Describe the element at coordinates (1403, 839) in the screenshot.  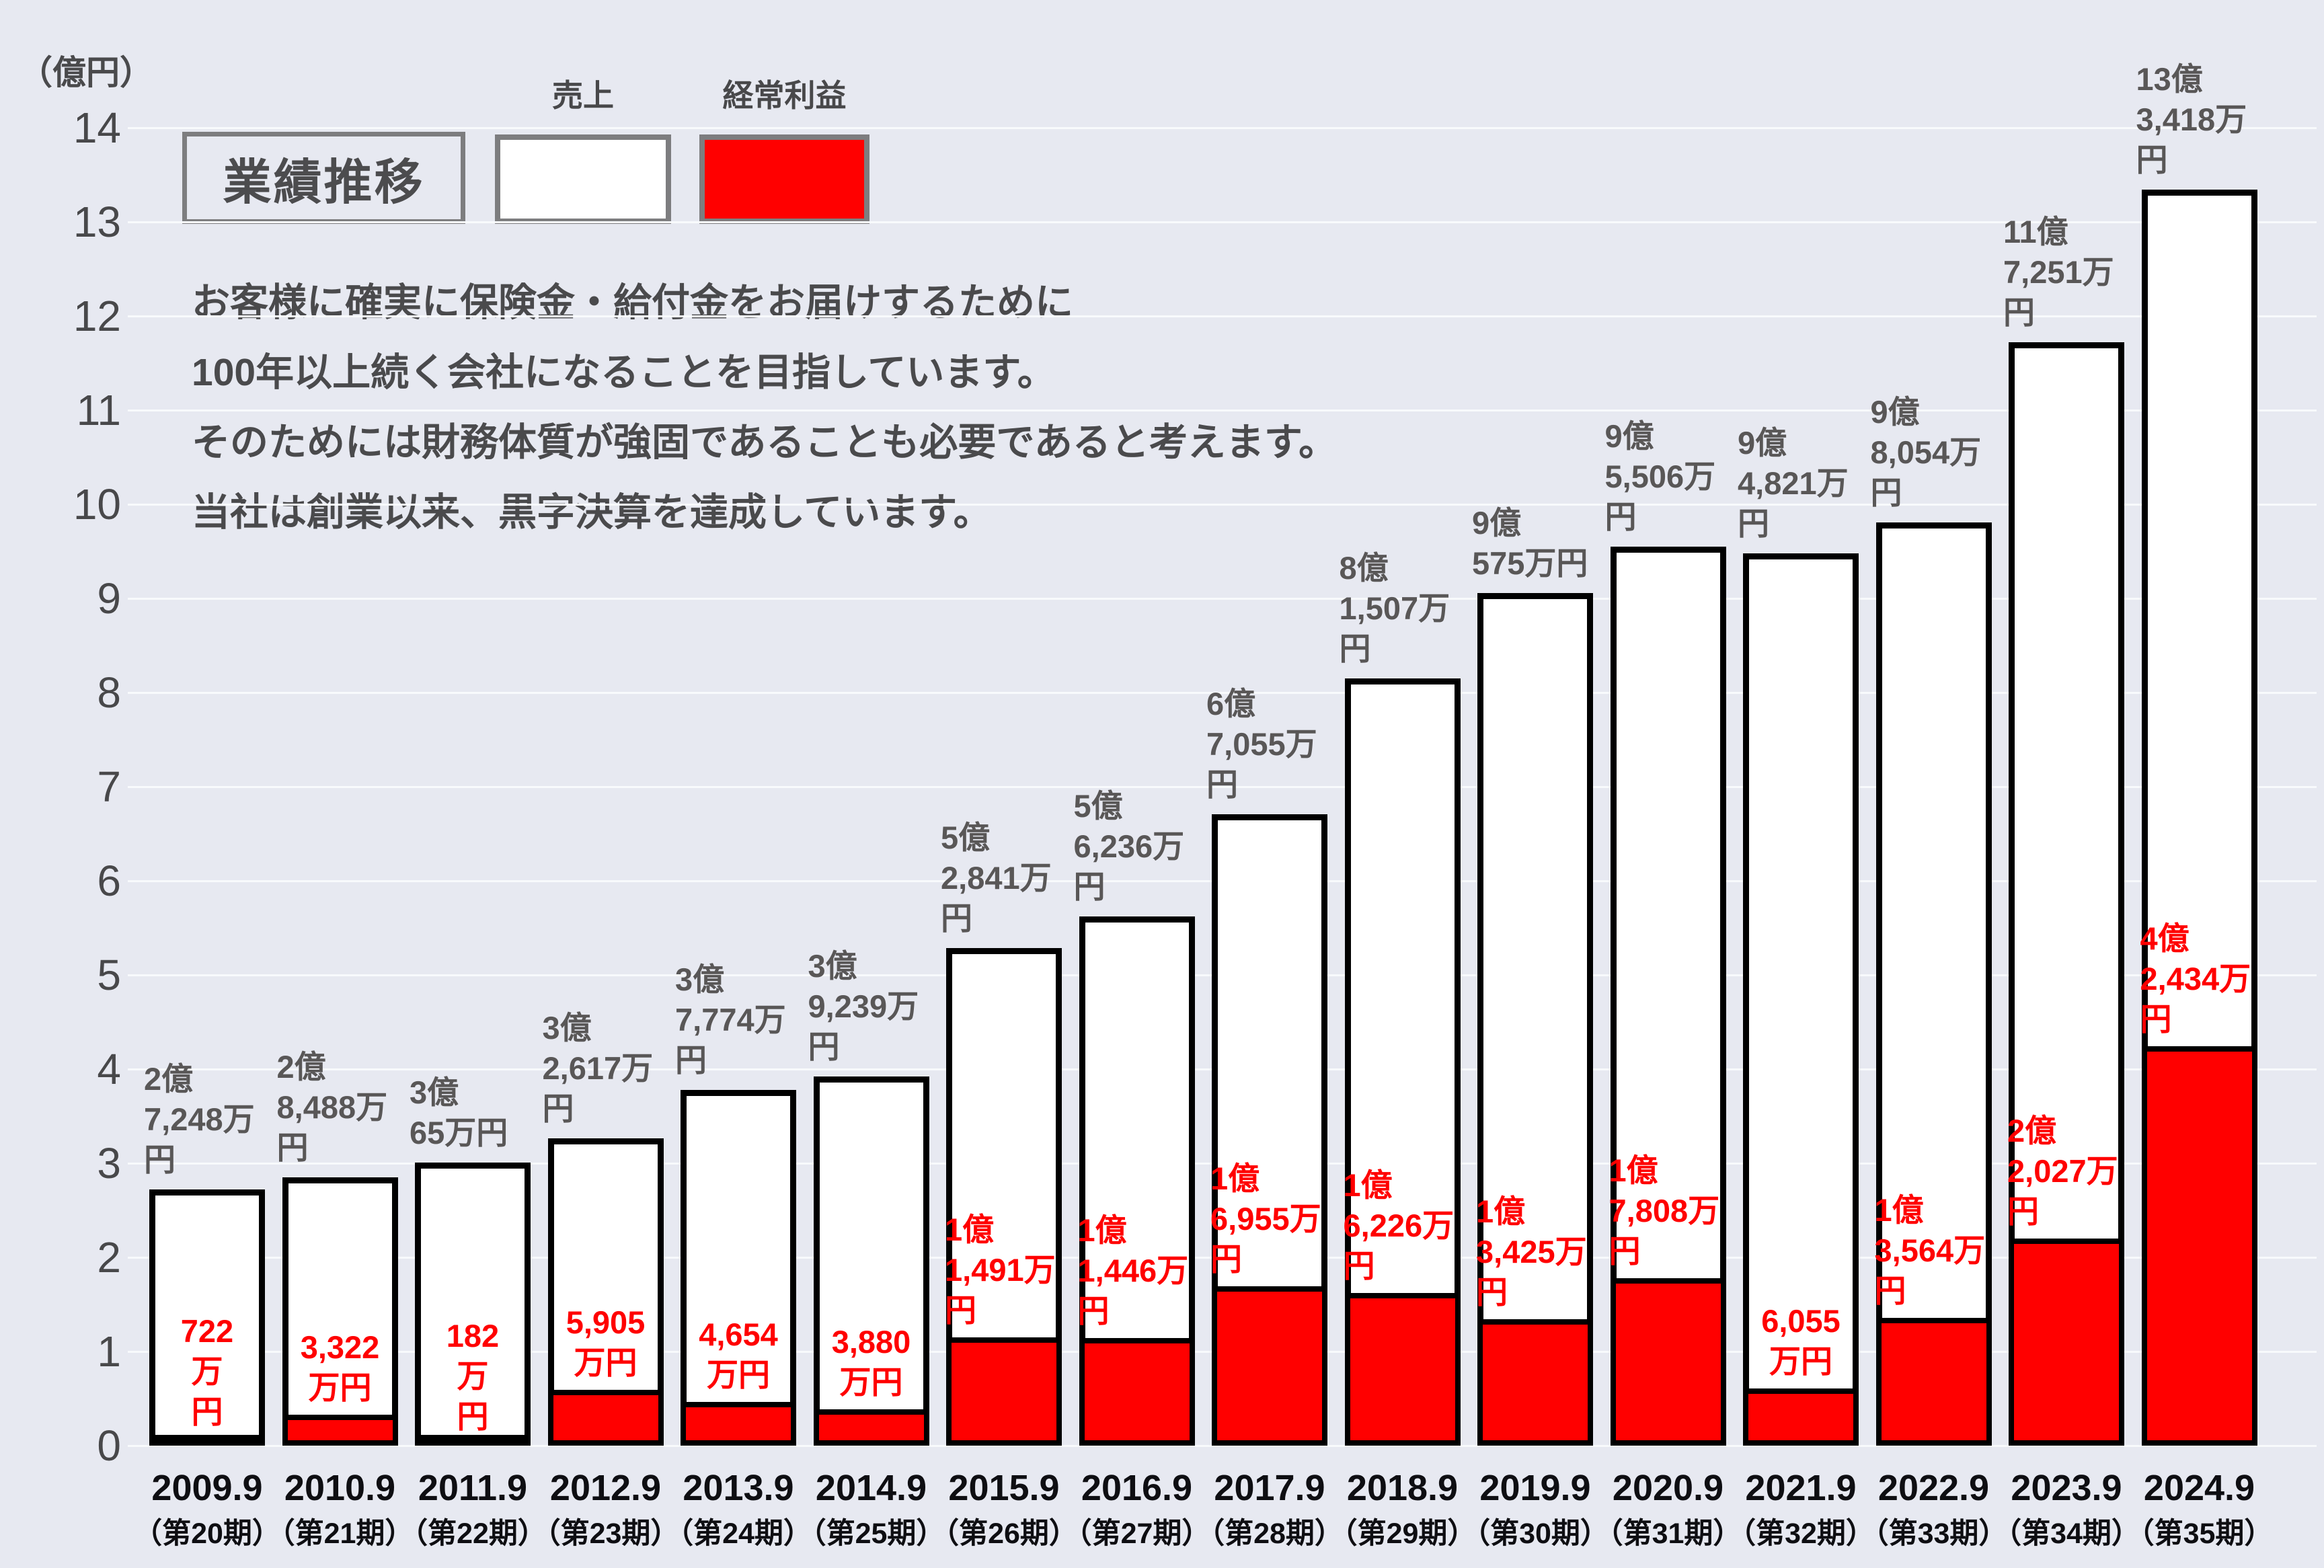
I see `bar-group: 8億 1,507万円 1億 6,226万円 2018.9 （第29期）` at that location.